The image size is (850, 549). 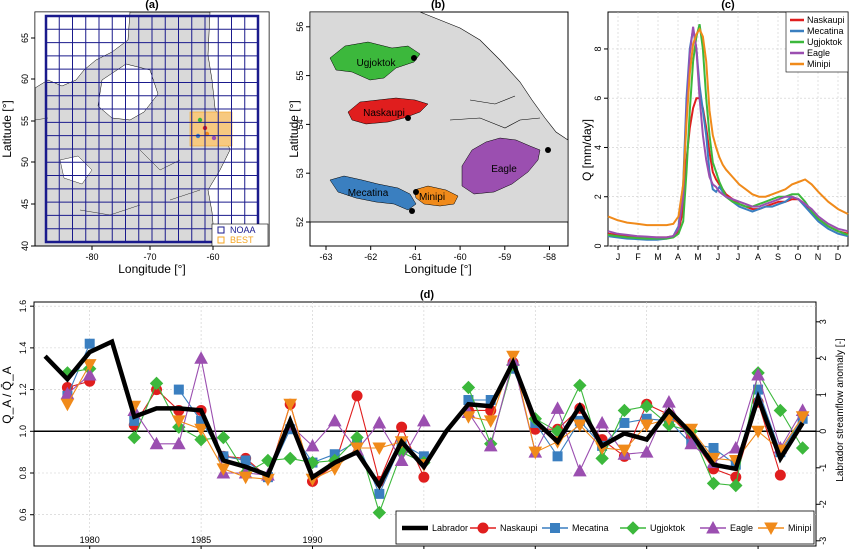 I want to click on tick-label: 56, so click(x=300, y=27).